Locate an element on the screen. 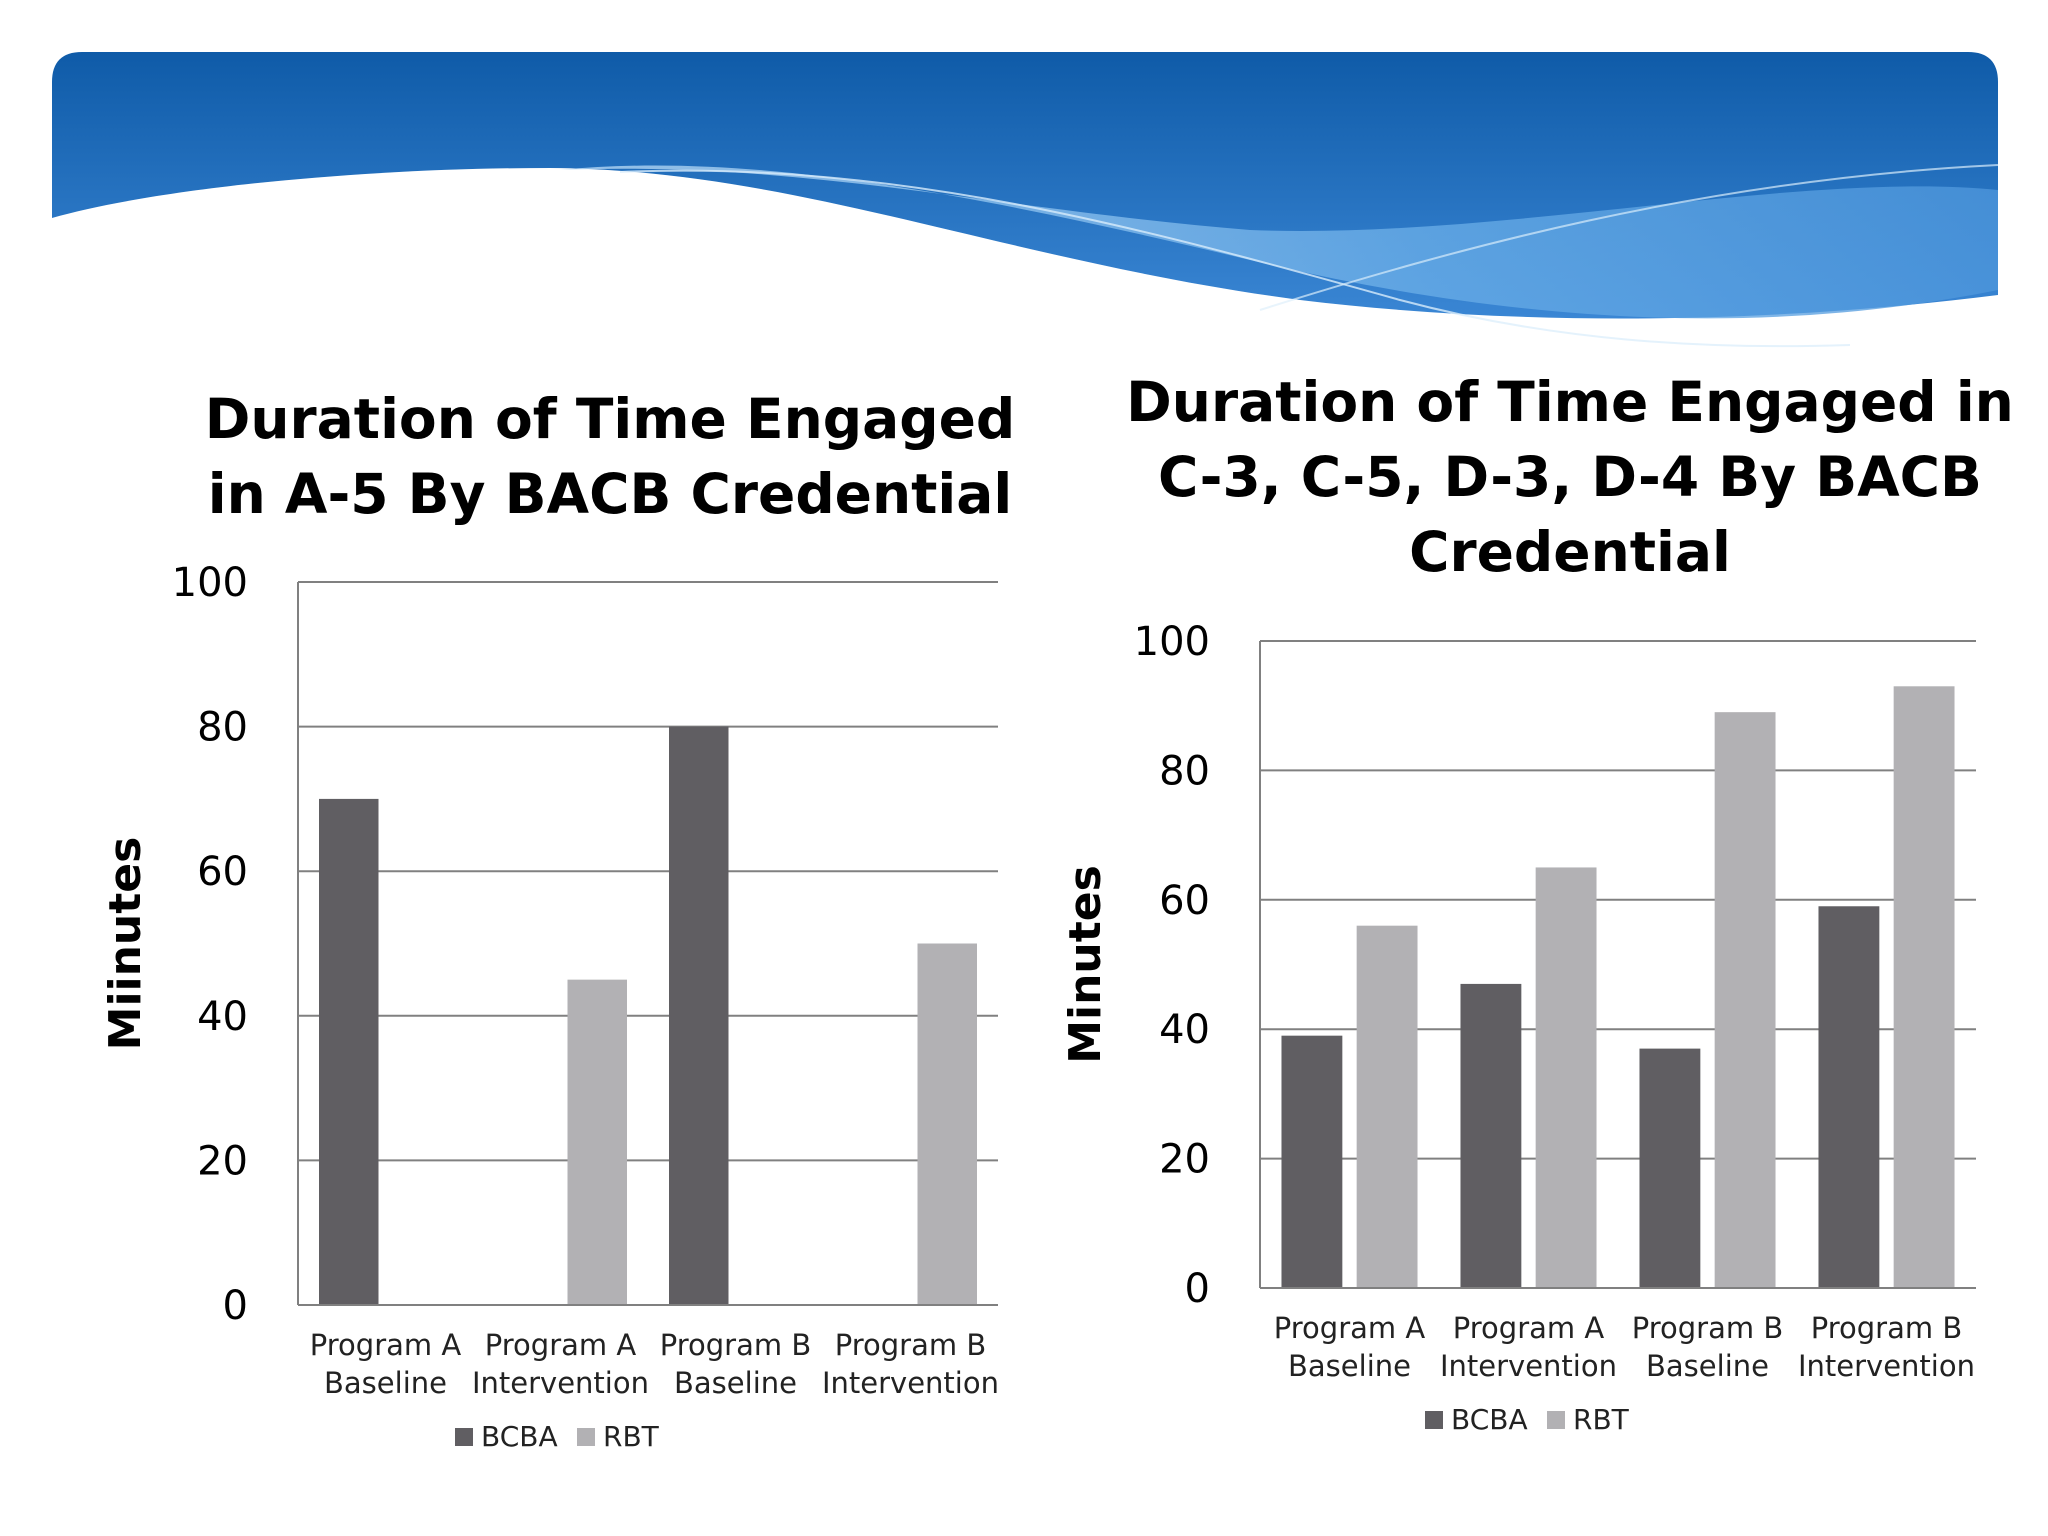 The height and width of the screenshot is (1536, 2048). chart-left-legend-swatch-bcba is located at coordinates (464, 1437).